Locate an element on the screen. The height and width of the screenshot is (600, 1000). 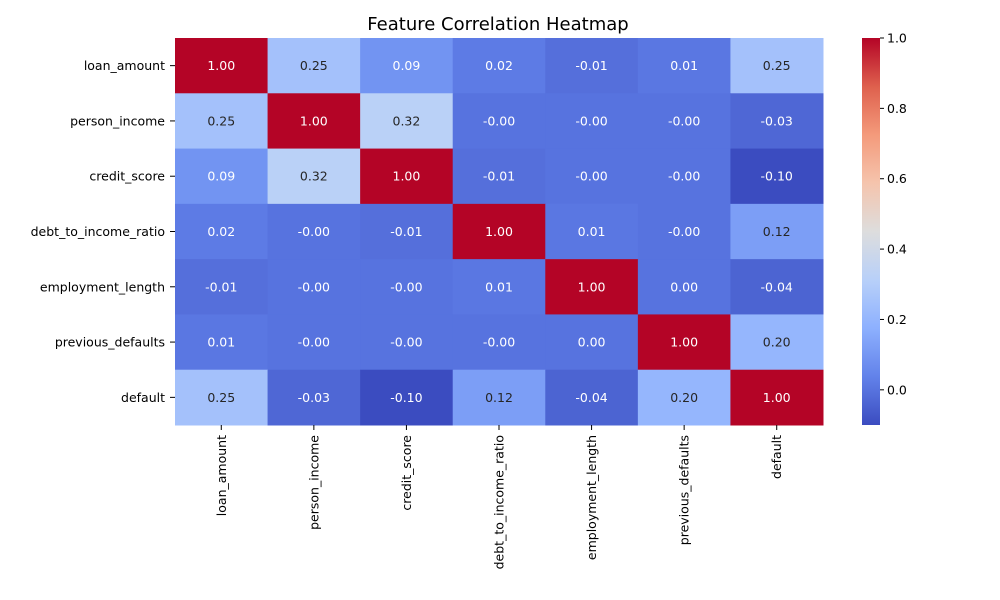
y-tick-label: debt_to_income_ratio is located at coordinates (98, 231).